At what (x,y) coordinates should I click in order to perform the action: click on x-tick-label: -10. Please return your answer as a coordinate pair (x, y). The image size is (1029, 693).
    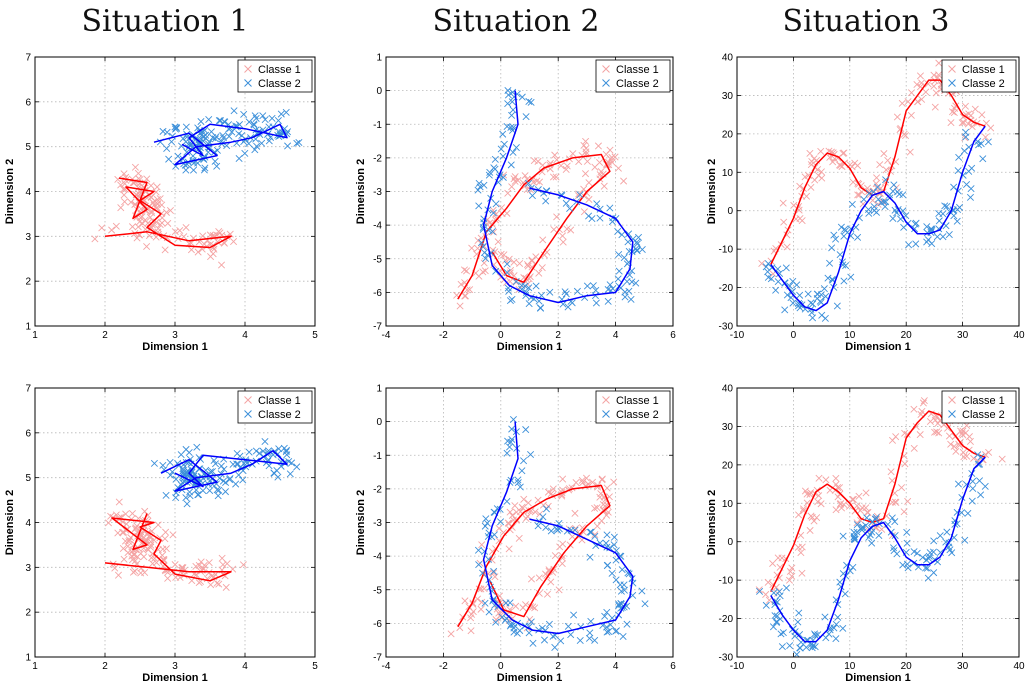
    Looking at the image, I should click on (737, 666).